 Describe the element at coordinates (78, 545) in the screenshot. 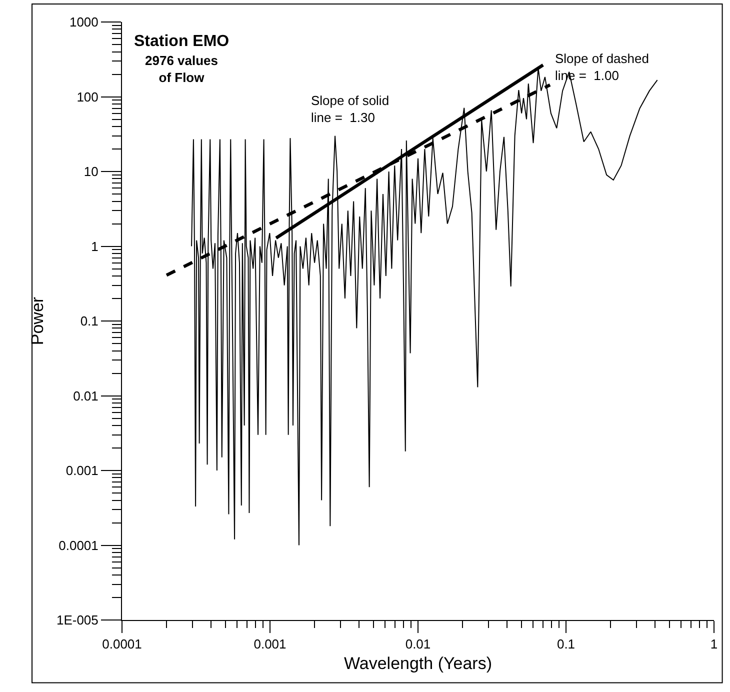

I see `y-tick-label: 0.0001` at that location.